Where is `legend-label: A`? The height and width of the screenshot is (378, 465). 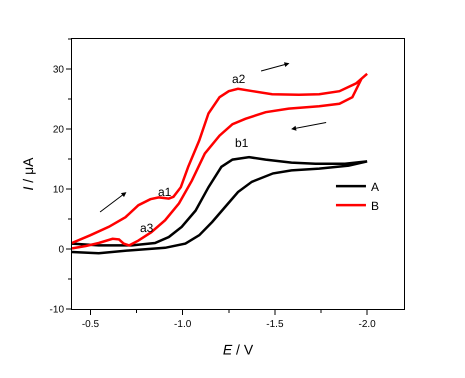
legend-label: A is located at coordinates (374, 187).